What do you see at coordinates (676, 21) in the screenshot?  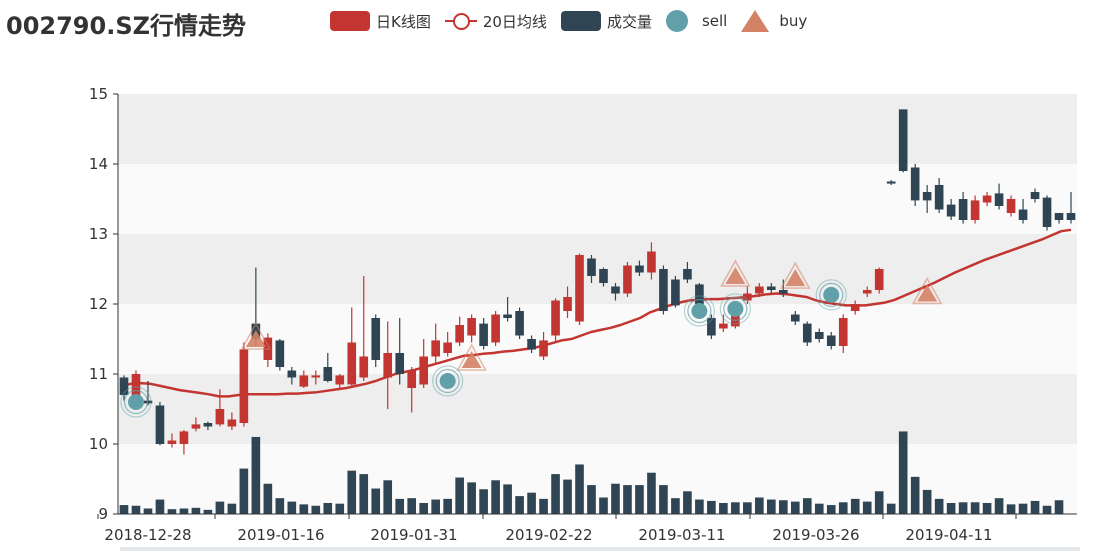 I see `sell-circle-icon` at bounding box center [676, 21].